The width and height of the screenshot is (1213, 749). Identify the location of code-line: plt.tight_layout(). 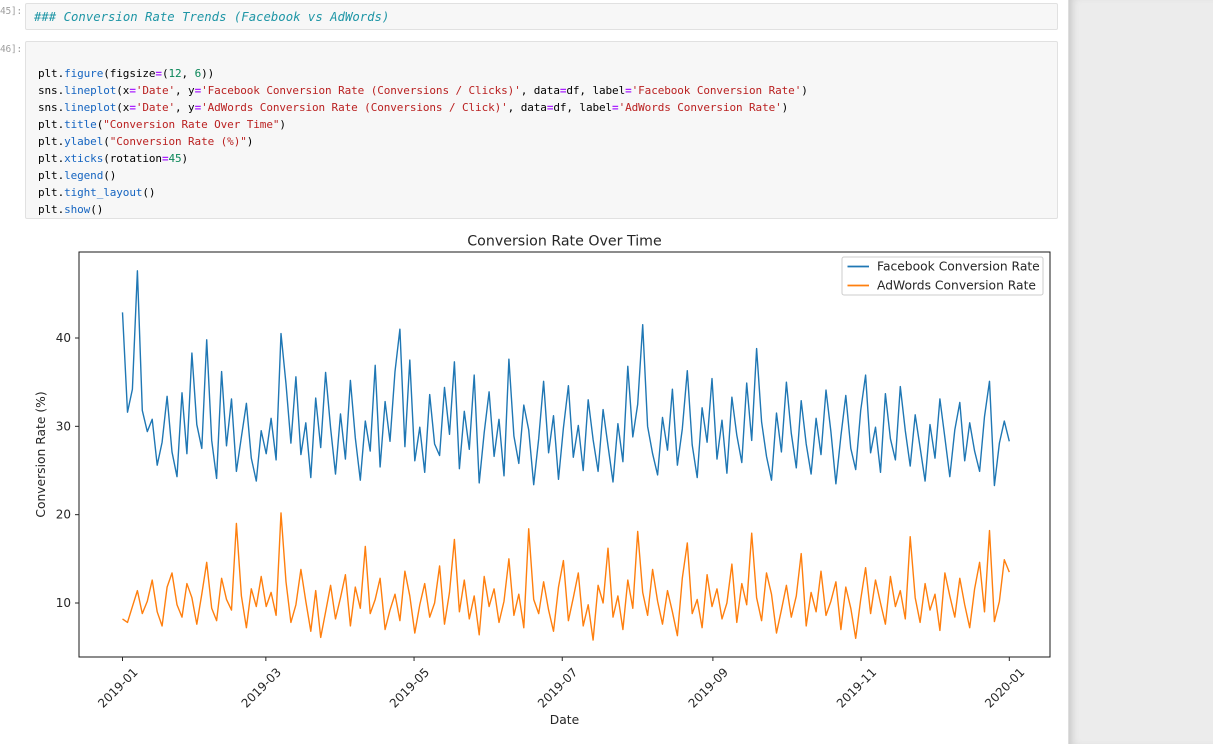
(97, 192).